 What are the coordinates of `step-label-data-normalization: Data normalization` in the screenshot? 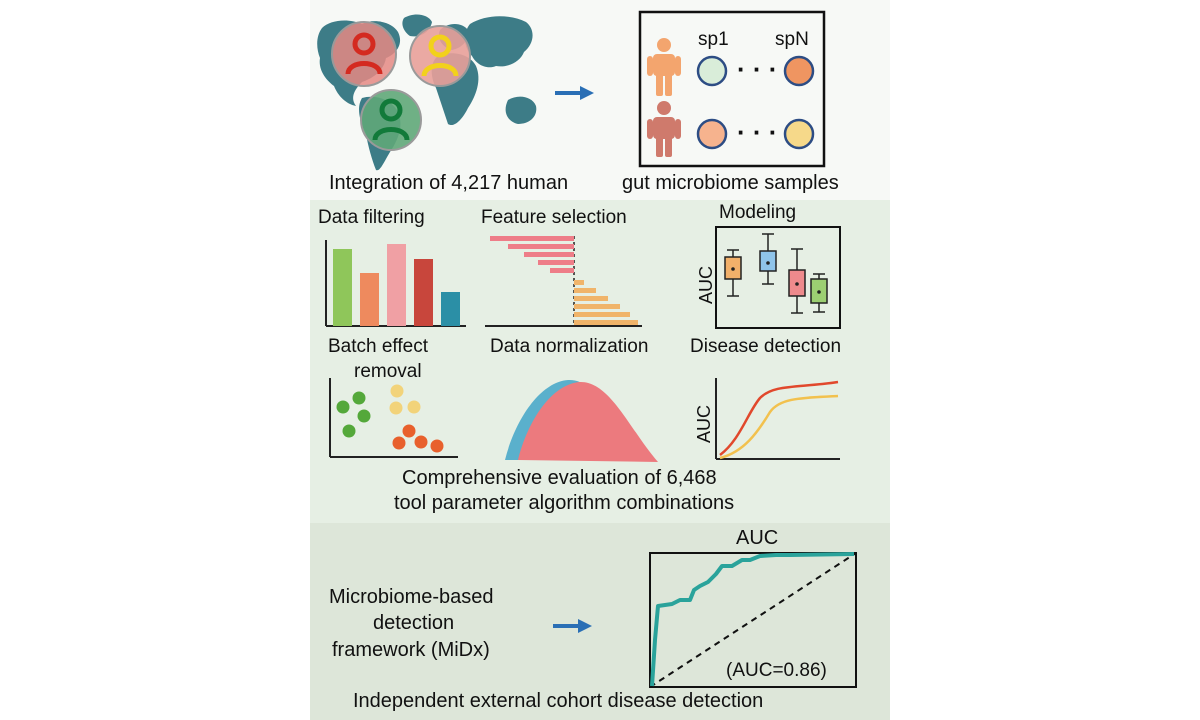 It's located at (569, 346).